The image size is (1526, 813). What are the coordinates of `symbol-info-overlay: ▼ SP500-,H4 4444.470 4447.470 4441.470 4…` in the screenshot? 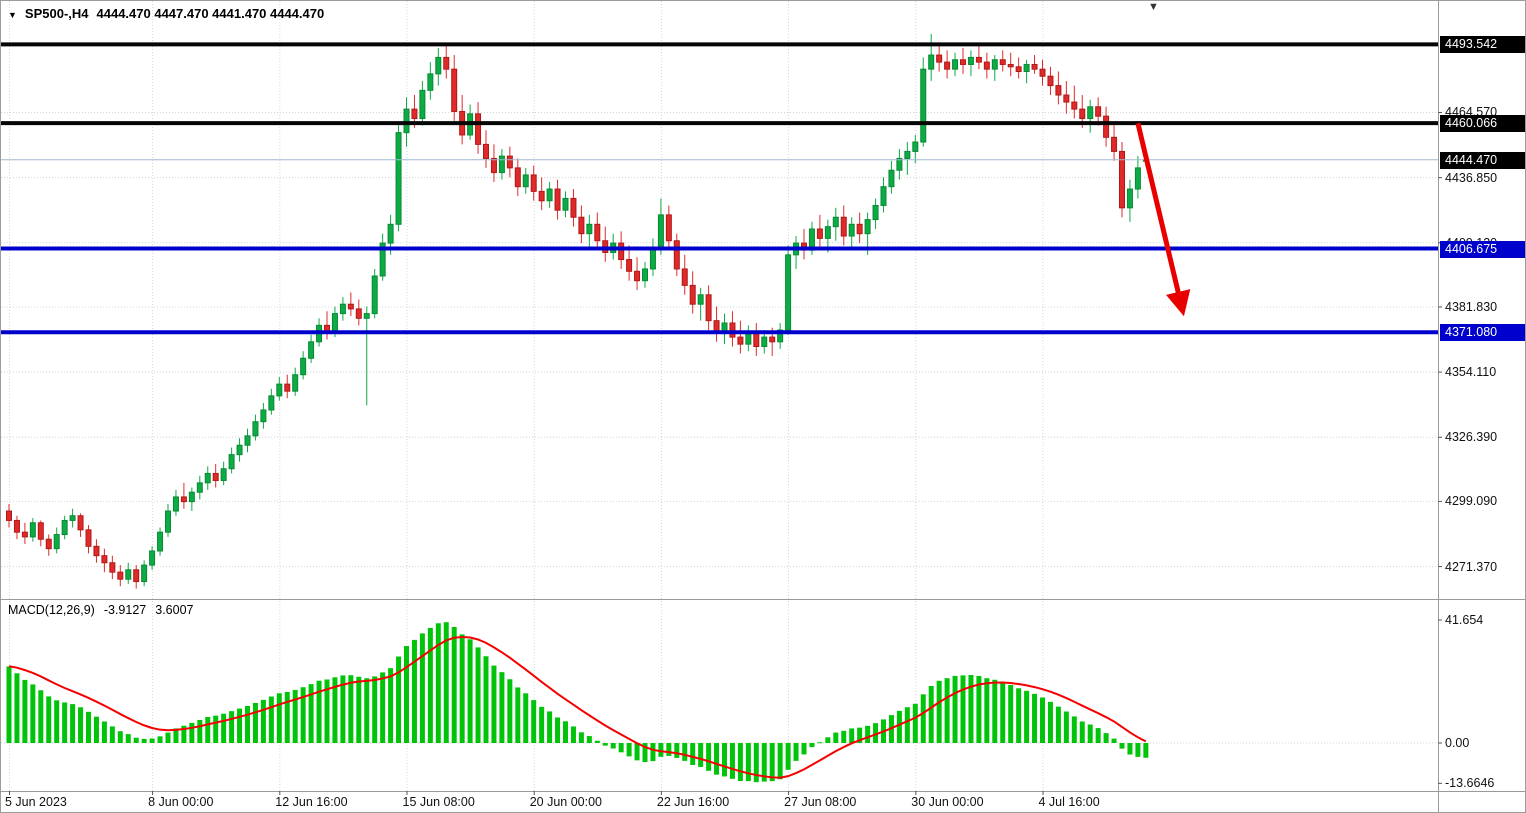 It's located at (166, 13).